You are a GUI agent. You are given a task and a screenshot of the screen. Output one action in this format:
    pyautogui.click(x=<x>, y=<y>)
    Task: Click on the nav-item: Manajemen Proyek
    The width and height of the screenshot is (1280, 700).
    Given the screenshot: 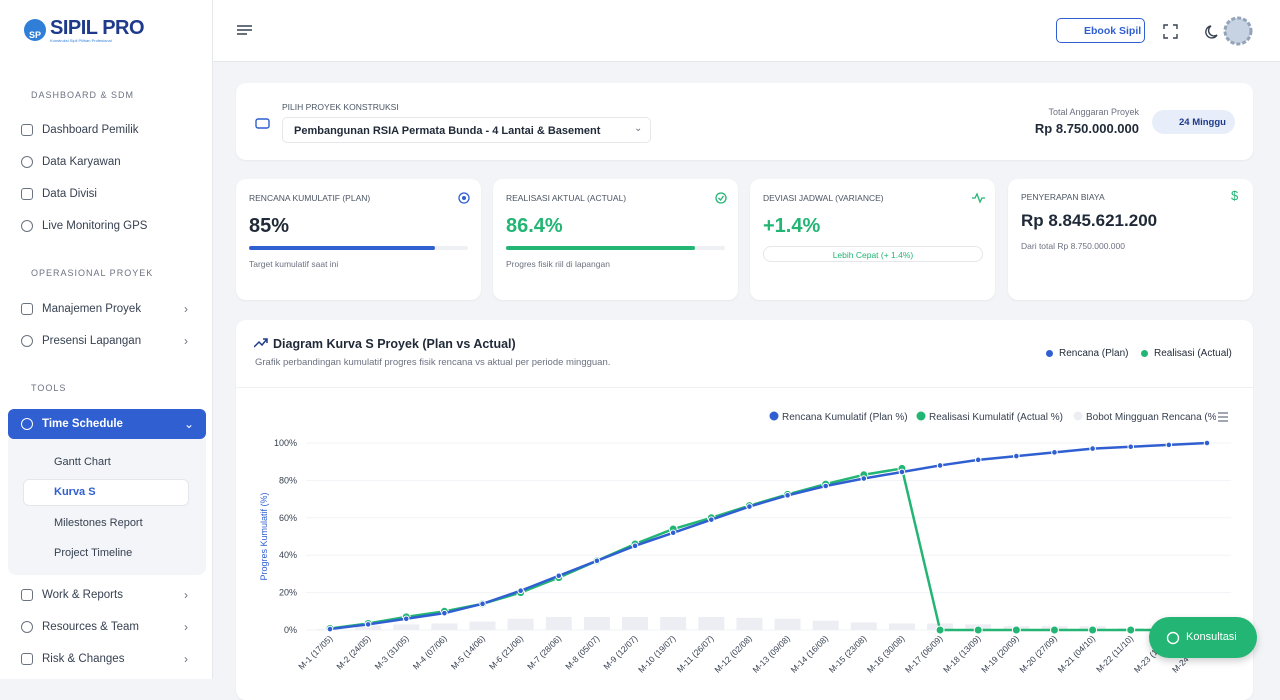 What is the action you would take?
    pyautogui.click(x=92, y=309)
    